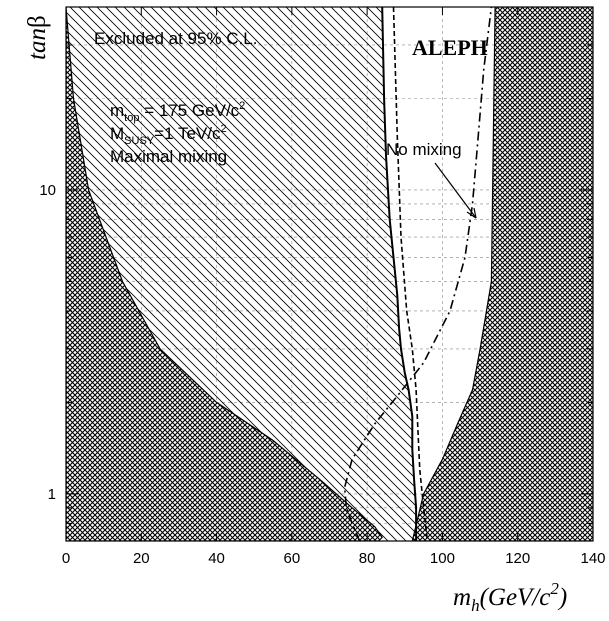 The height and width of the screenshot is (621, 609). What do you see at coordinates (66, 558) in the screenshot?
I see `x-tick-label: 0` at bounding box center [66, 558].